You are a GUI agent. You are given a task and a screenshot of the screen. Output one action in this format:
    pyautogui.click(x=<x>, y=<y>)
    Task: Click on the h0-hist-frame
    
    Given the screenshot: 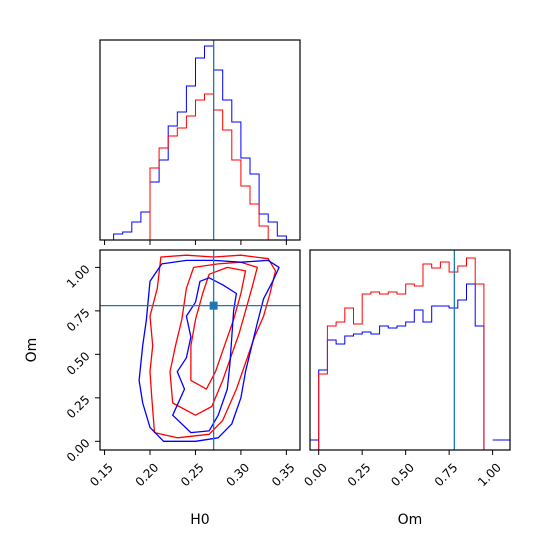 What is the action you would take?
    pyautogui.click(x=200, y=140)
    